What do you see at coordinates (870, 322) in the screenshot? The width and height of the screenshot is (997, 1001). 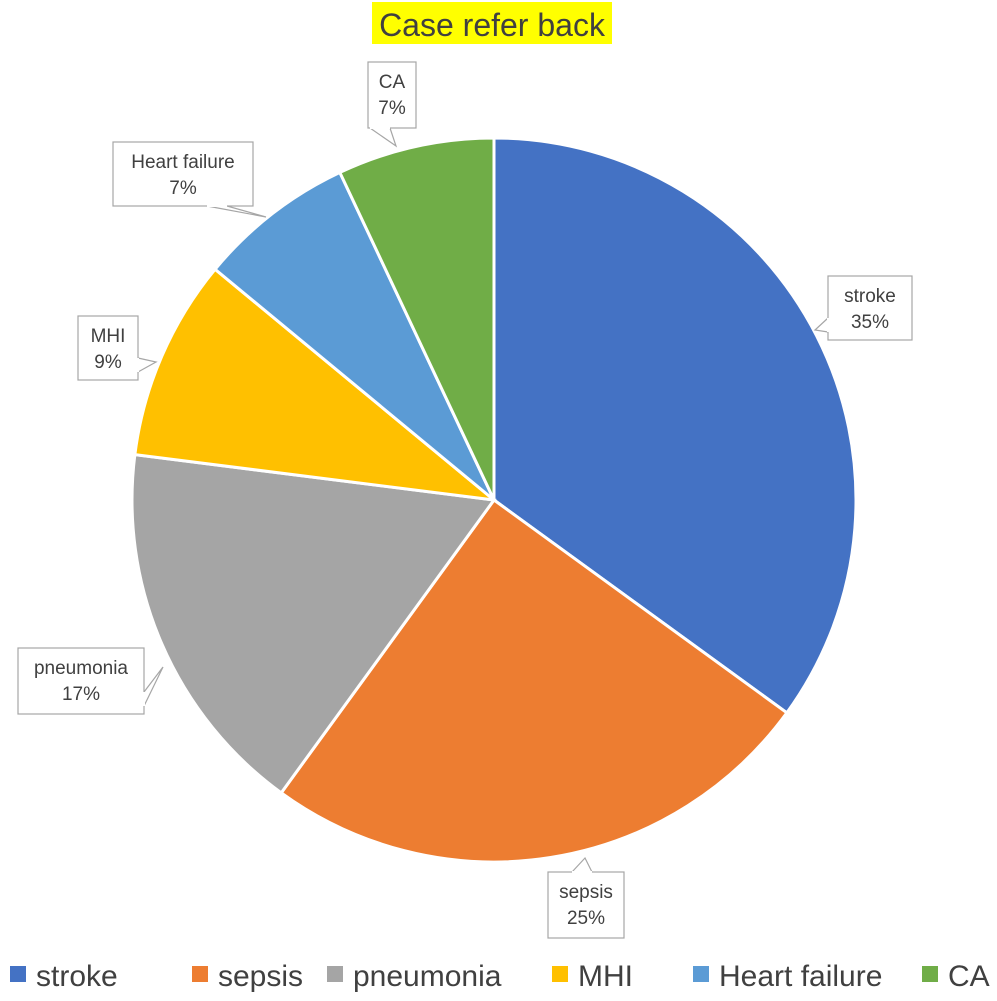 I see `data-label-value: 35%` at bounding box center [870, 322].